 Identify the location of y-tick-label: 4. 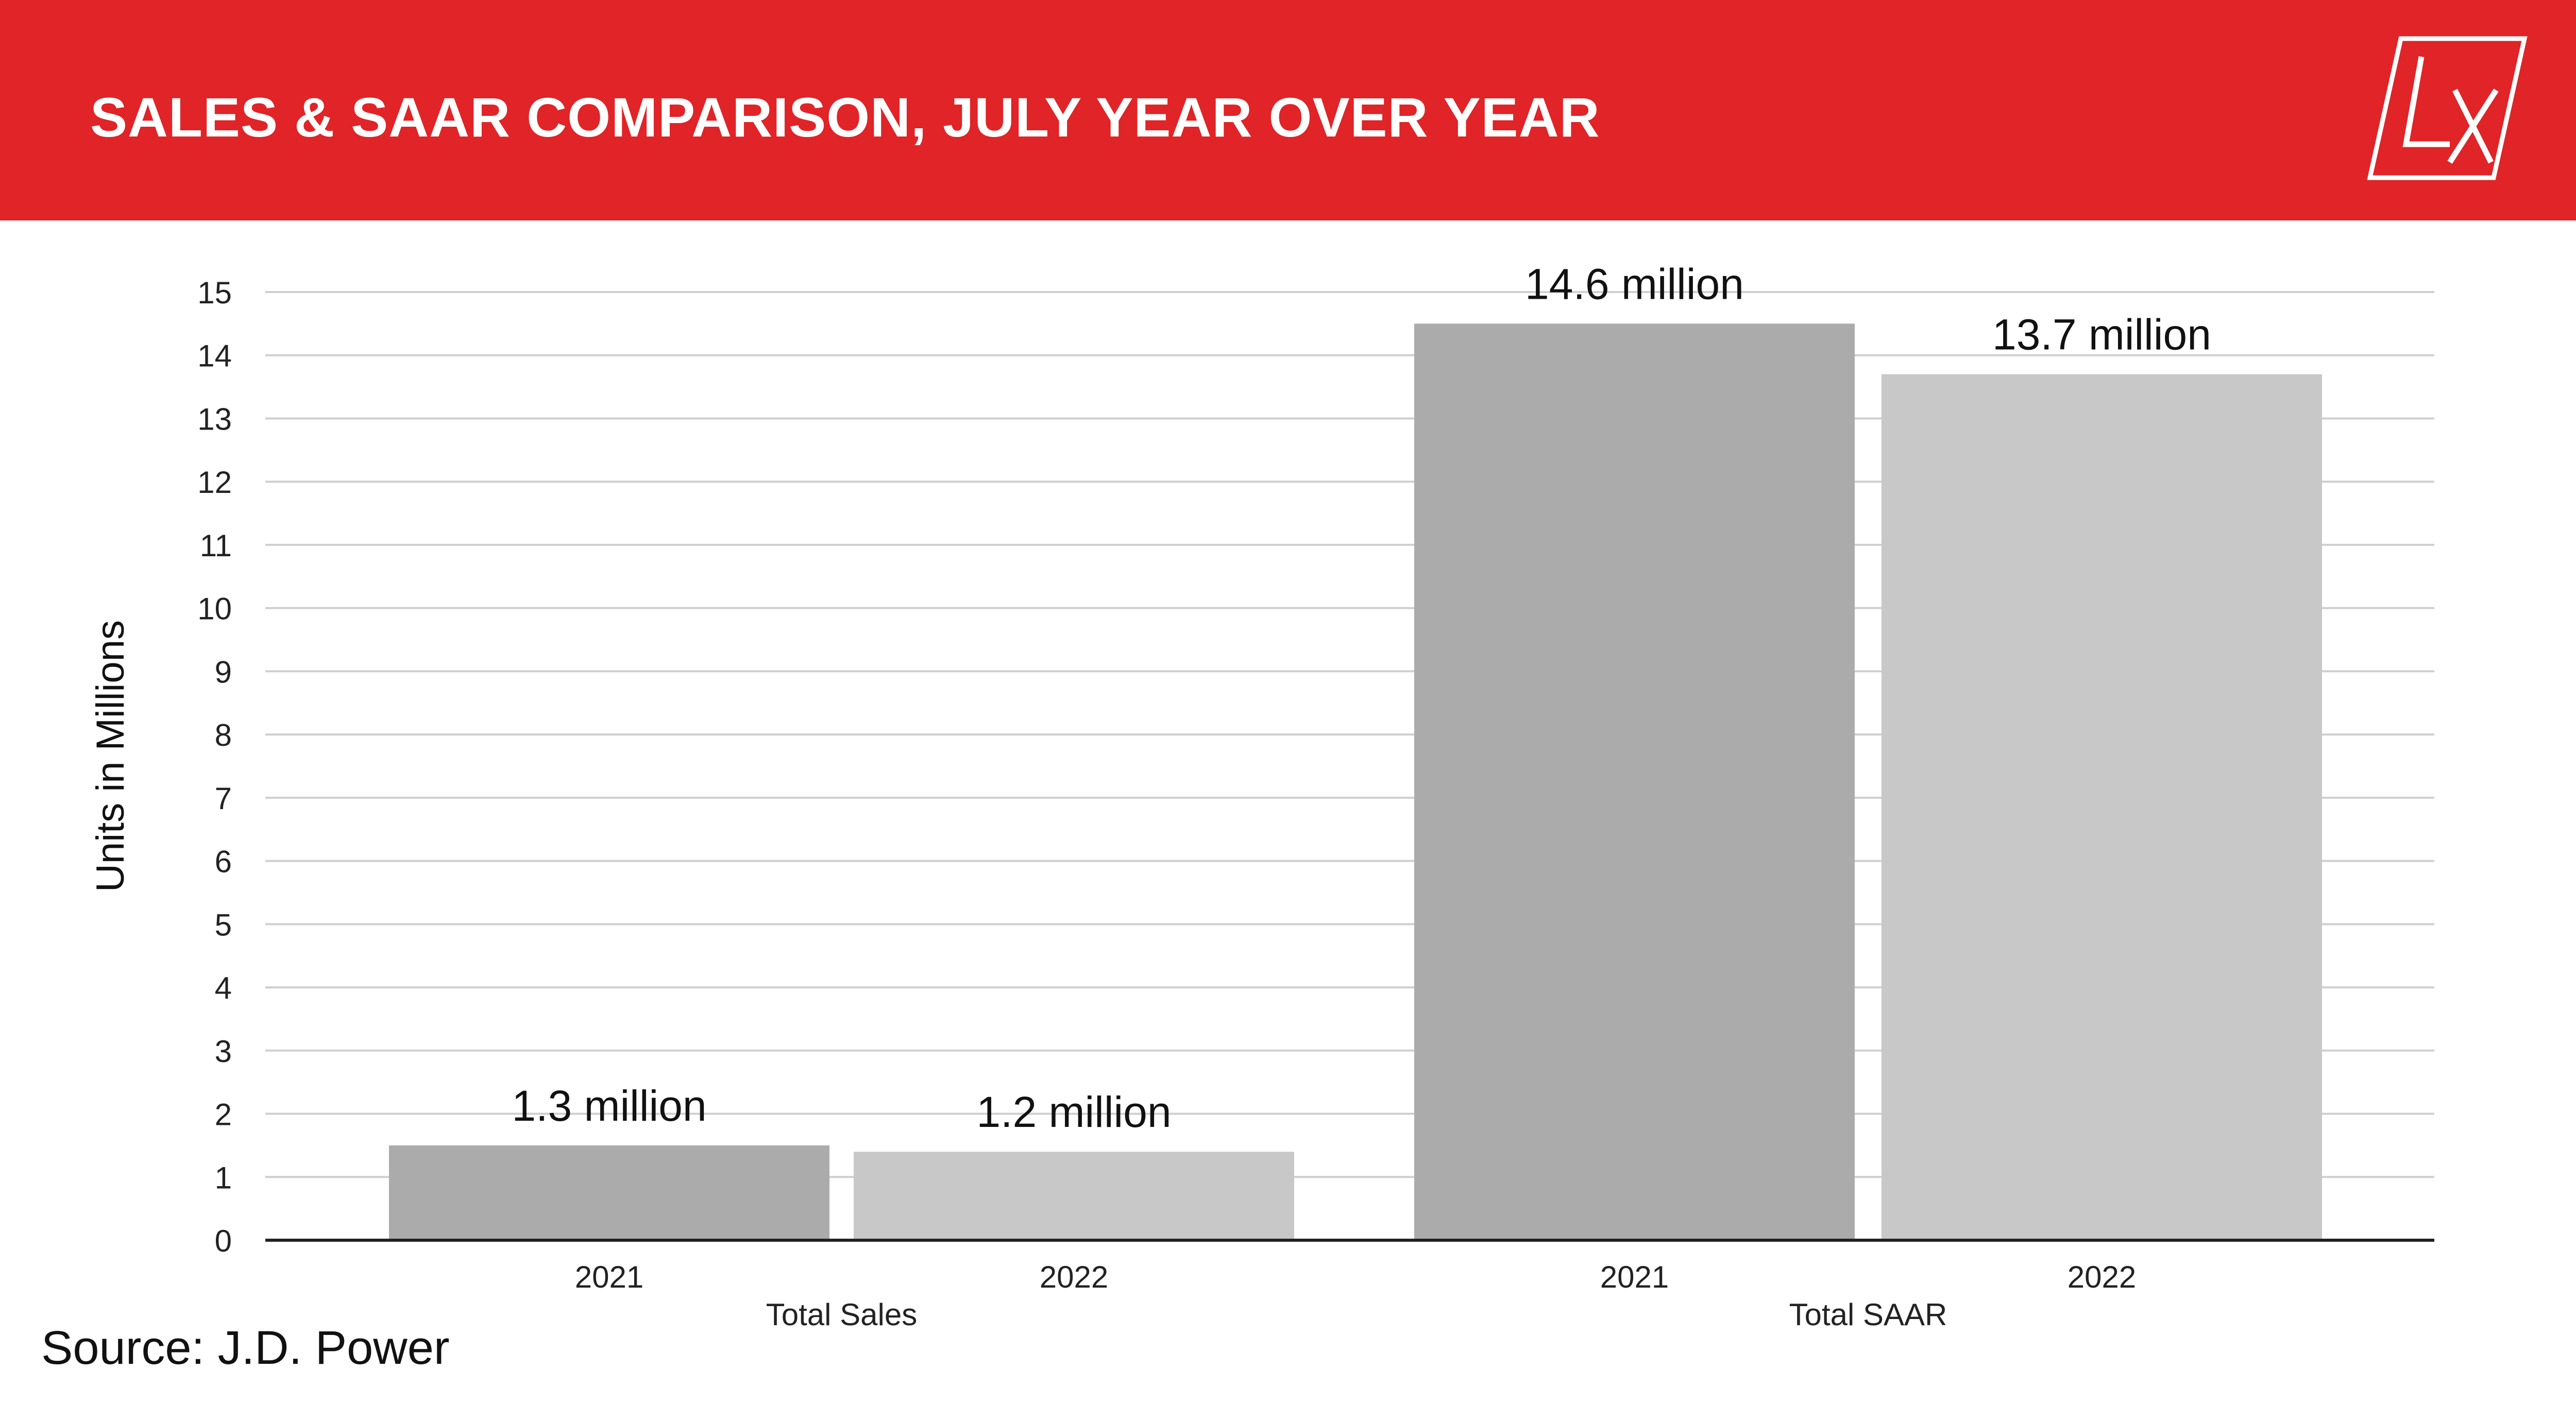
(223, 988).